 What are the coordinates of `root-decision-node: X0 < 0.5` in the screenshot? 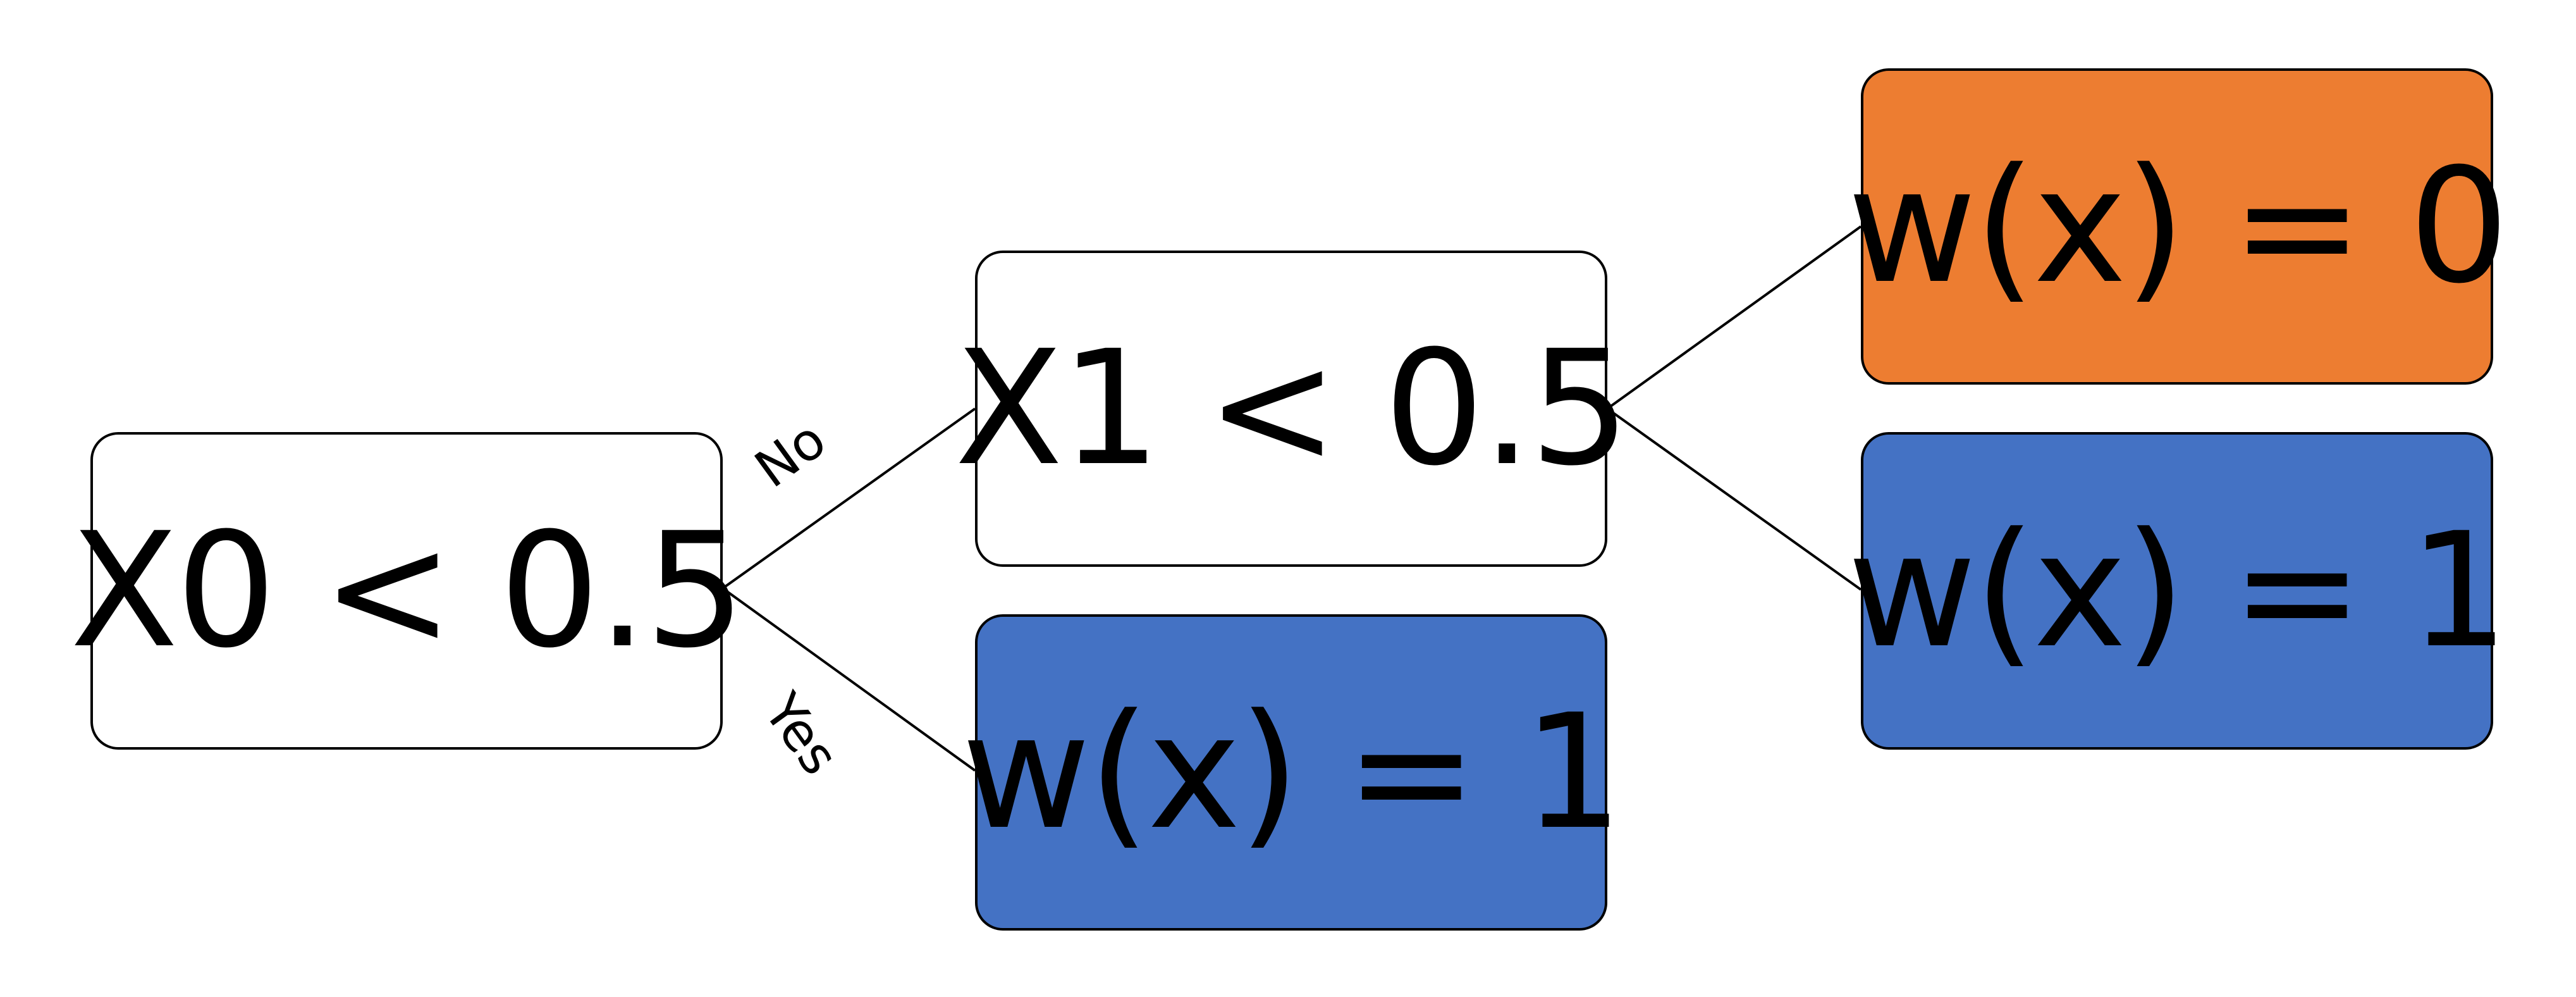 It's located at (407, 591).